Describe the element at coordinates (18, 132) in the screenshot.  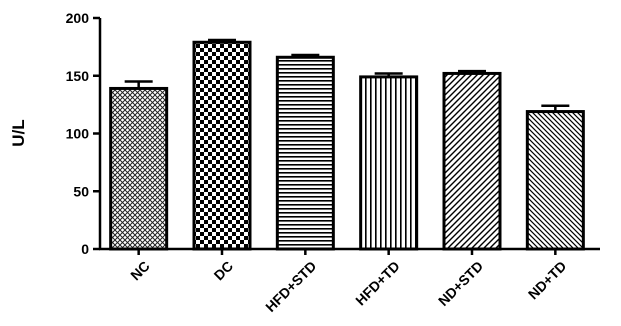
I see `y-axis-title: U/L` at that location.